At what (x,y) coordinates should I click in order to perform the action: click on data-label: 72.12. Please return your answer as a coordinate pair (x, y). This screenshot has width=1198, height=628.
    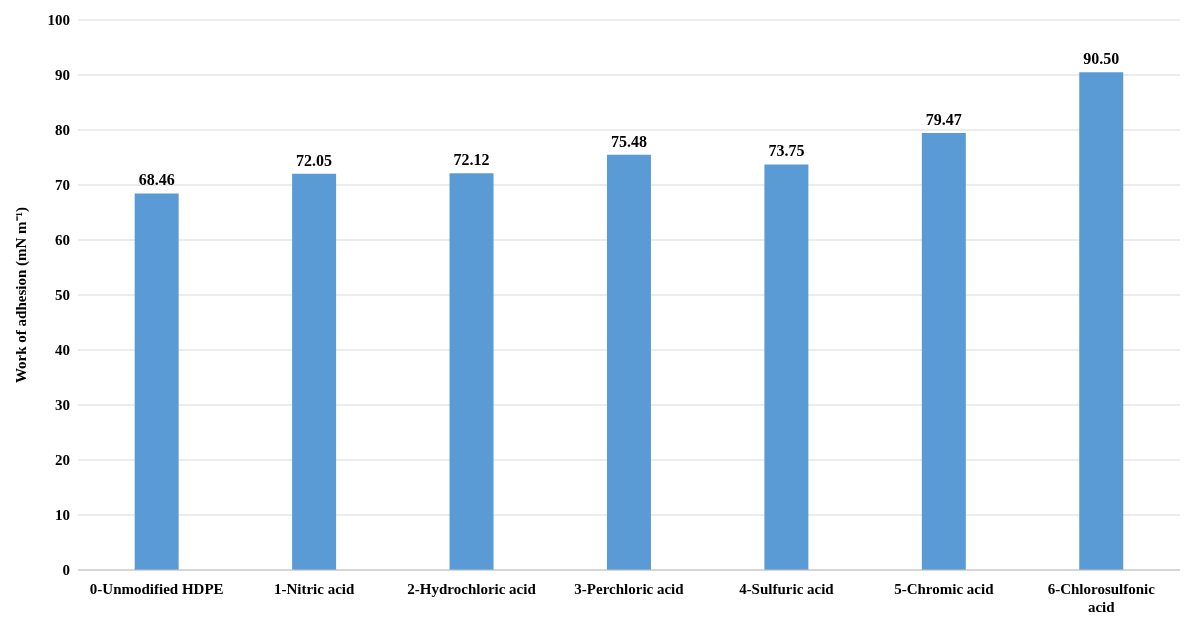
    Looking at the image, I should click on (471, 160).